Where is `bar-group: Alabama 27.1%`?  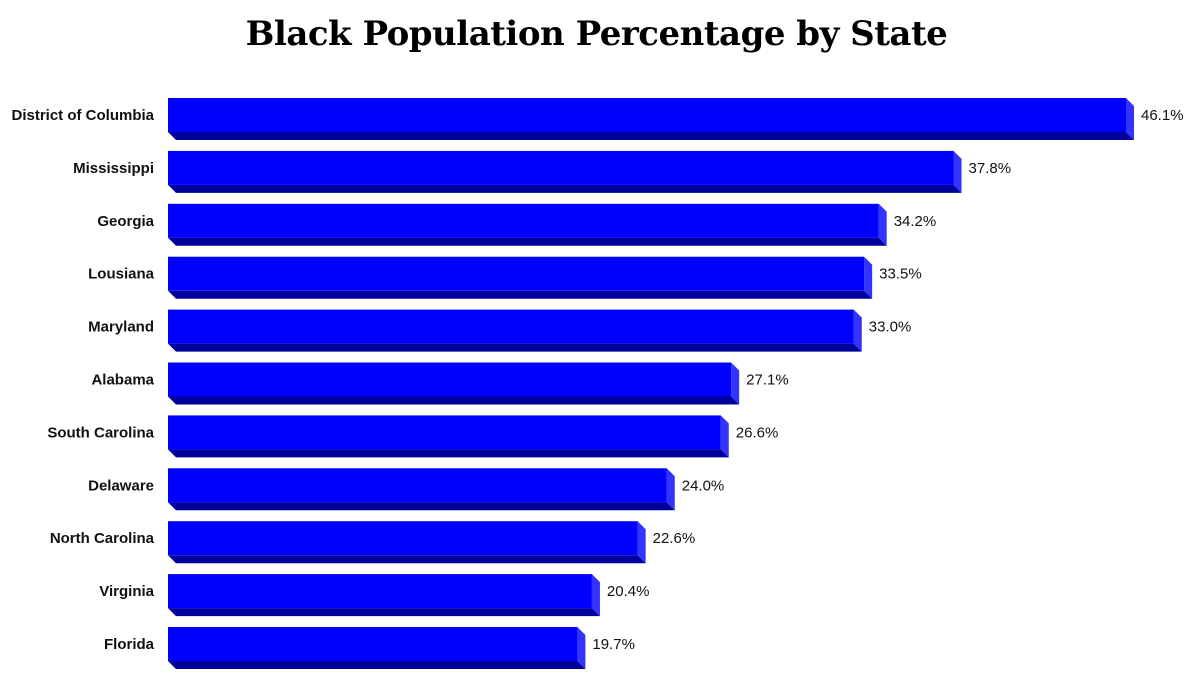
bar-group: Alabama 27.1% is located at coordinates (440, 383).